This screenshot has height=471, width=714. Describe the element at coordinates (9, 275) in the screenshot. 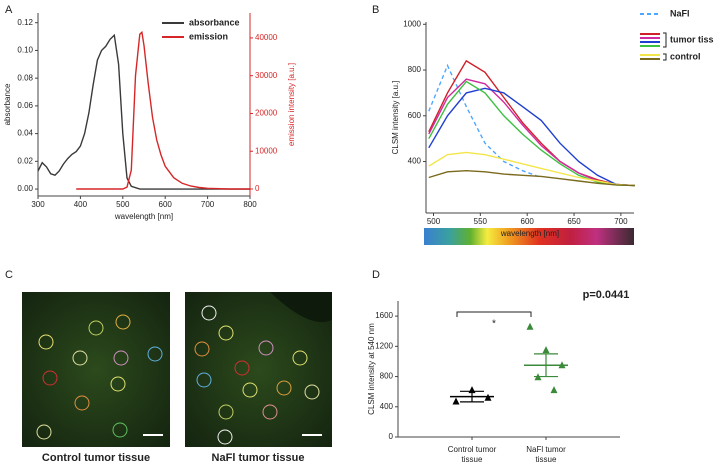

I see `panel-label: C` at that location.